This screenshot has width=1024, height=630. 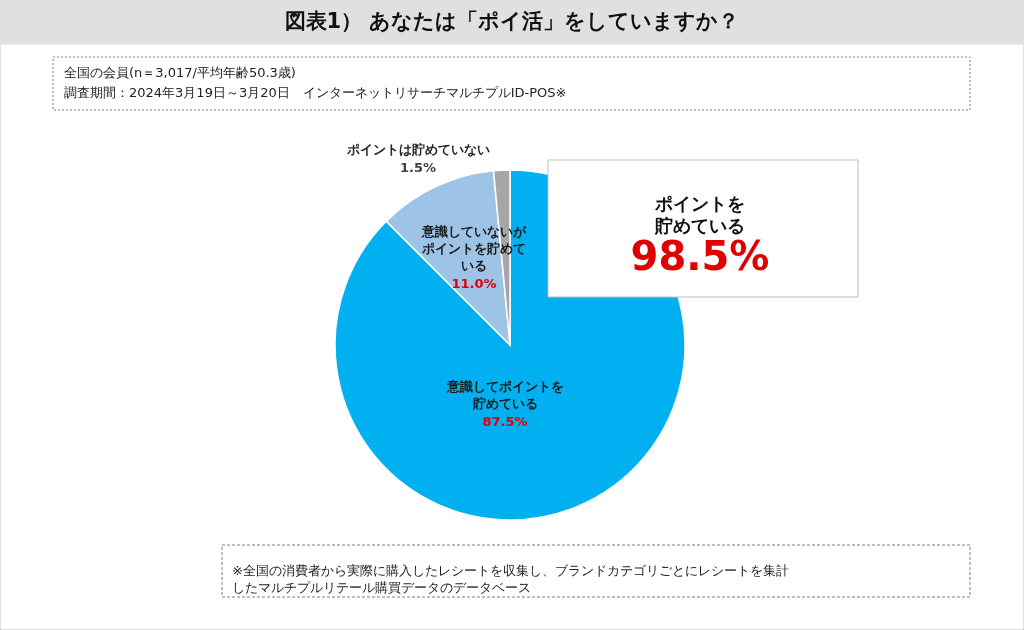 What do you see at coordinates (180, 72) in the screenshot?
I see `text: 全国の会員(n＝3,017/平均年齢50.3歳)` at bounding box center [180, 72].